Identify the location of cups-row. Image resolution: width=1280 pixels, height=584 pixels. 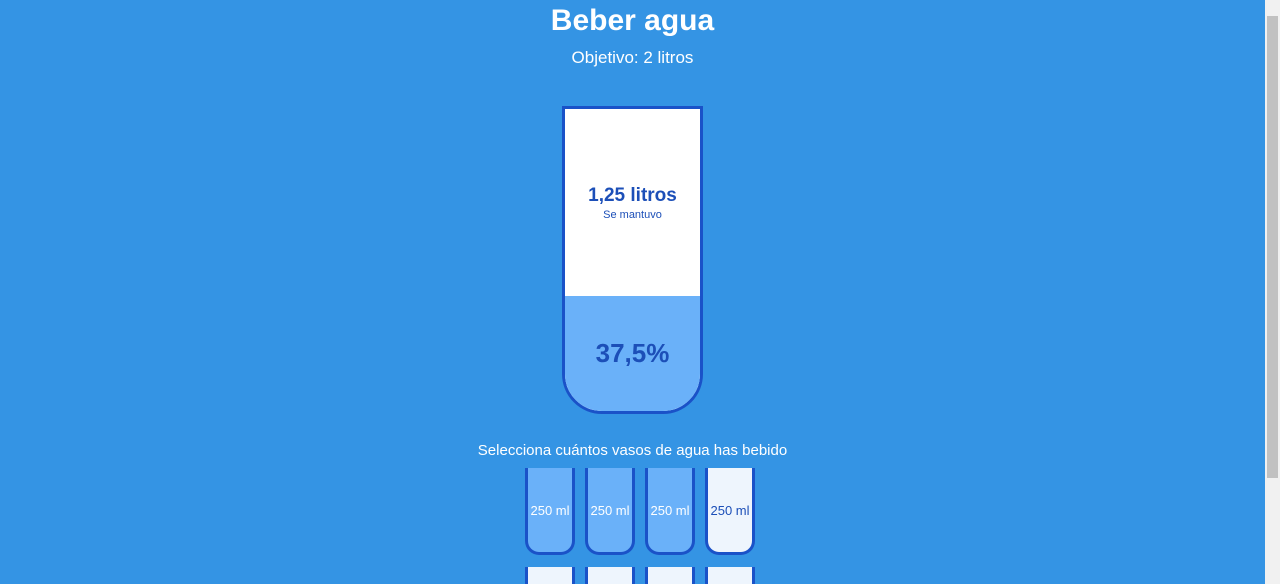
(640, 575).